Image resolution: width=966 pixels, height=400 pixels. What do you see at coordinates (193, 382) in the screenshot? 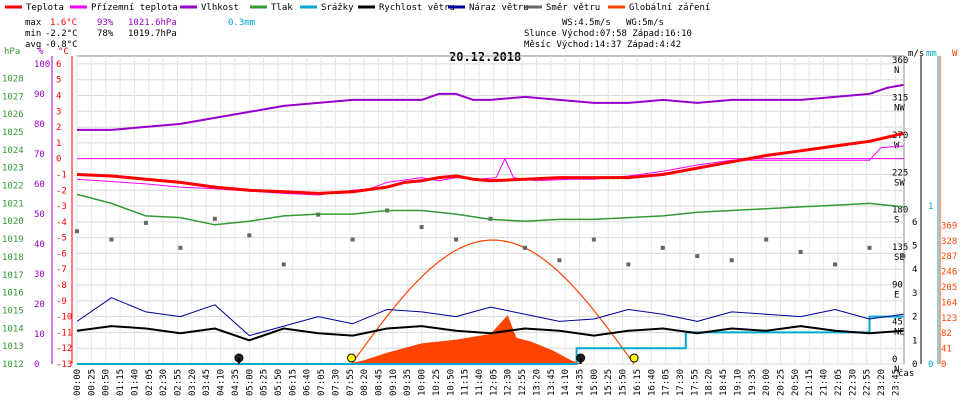
I see `x-tick-label: 03:20` at bounding box center [193, 382].